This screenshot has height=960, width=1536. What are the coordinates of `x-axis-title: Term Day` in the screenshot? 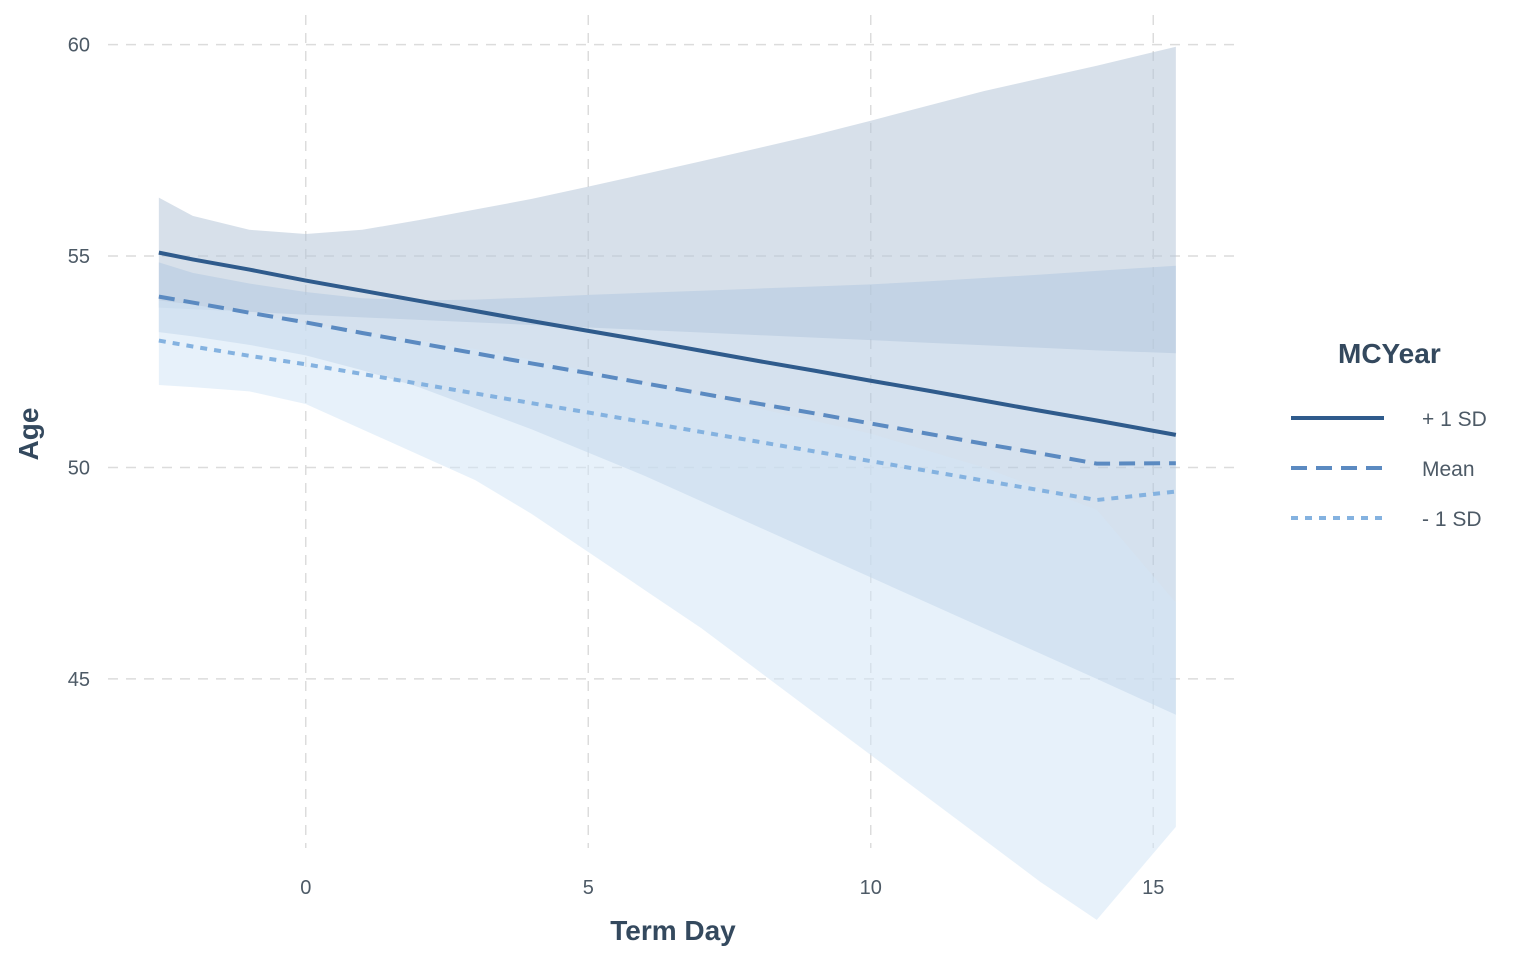 It's located at (673, 930).